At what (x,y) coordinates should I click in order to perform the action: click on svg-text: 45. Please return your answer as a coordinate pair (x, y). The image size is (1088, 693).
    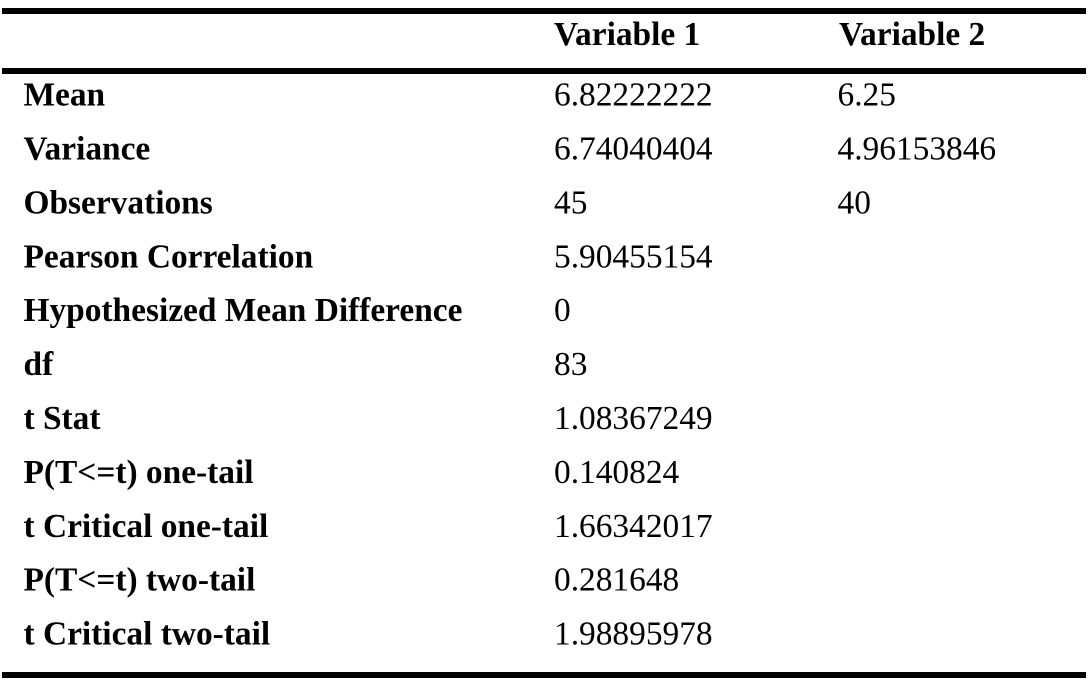
    Looking at the image, I should click on (570, 202).